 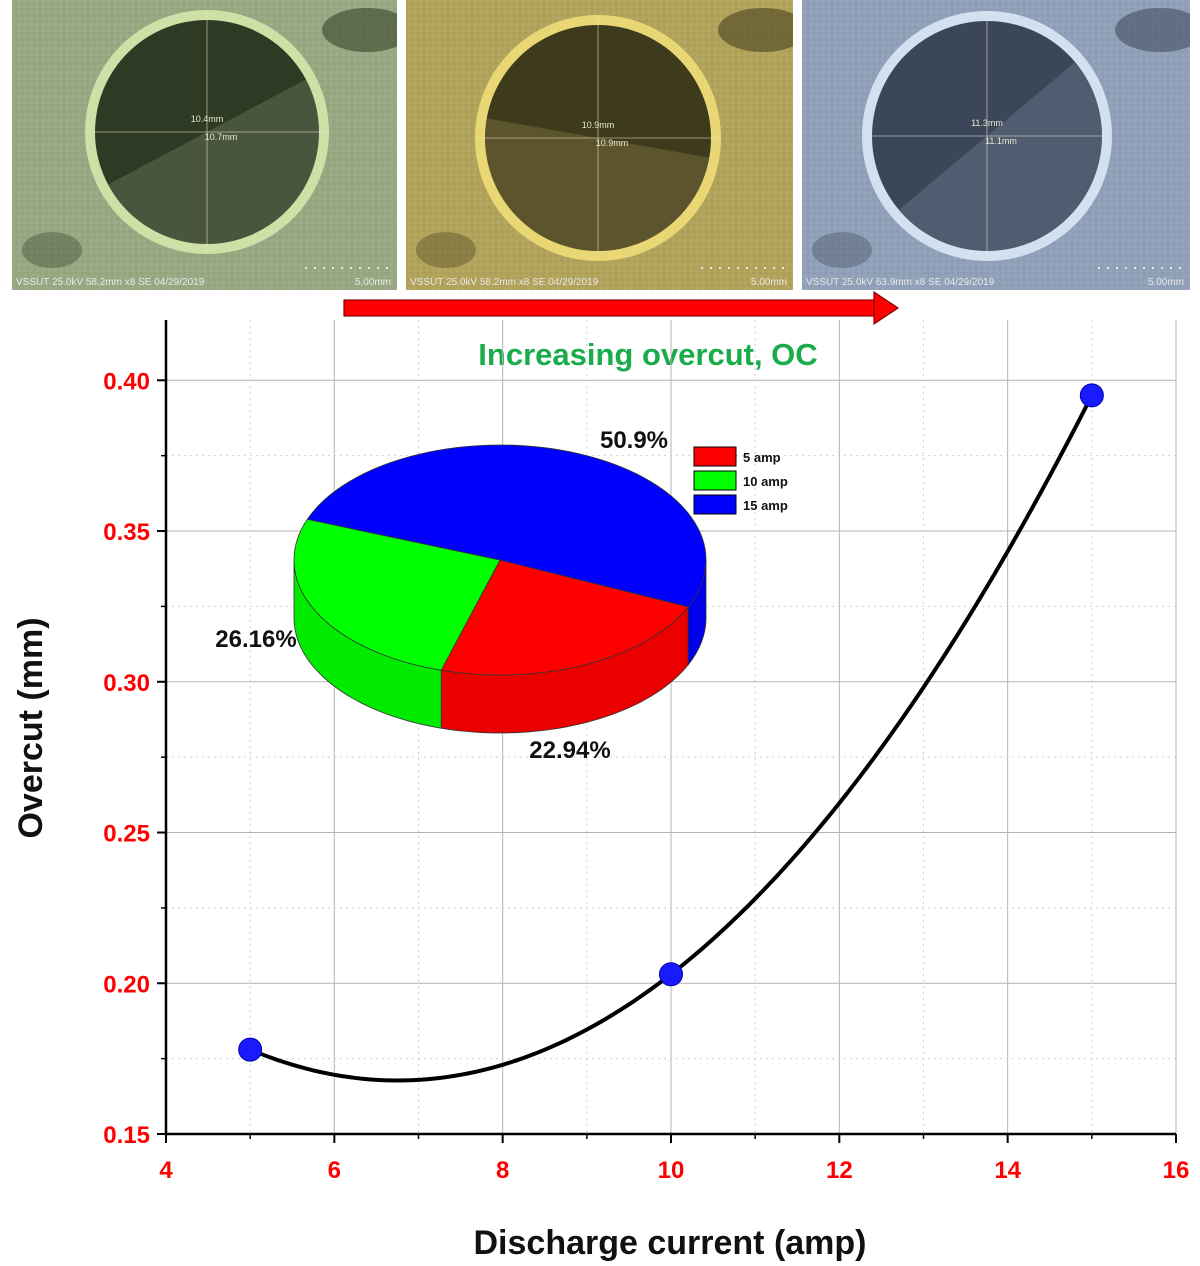 I want to click on y-tick-label: 0.25, so click(x=126, y=834).